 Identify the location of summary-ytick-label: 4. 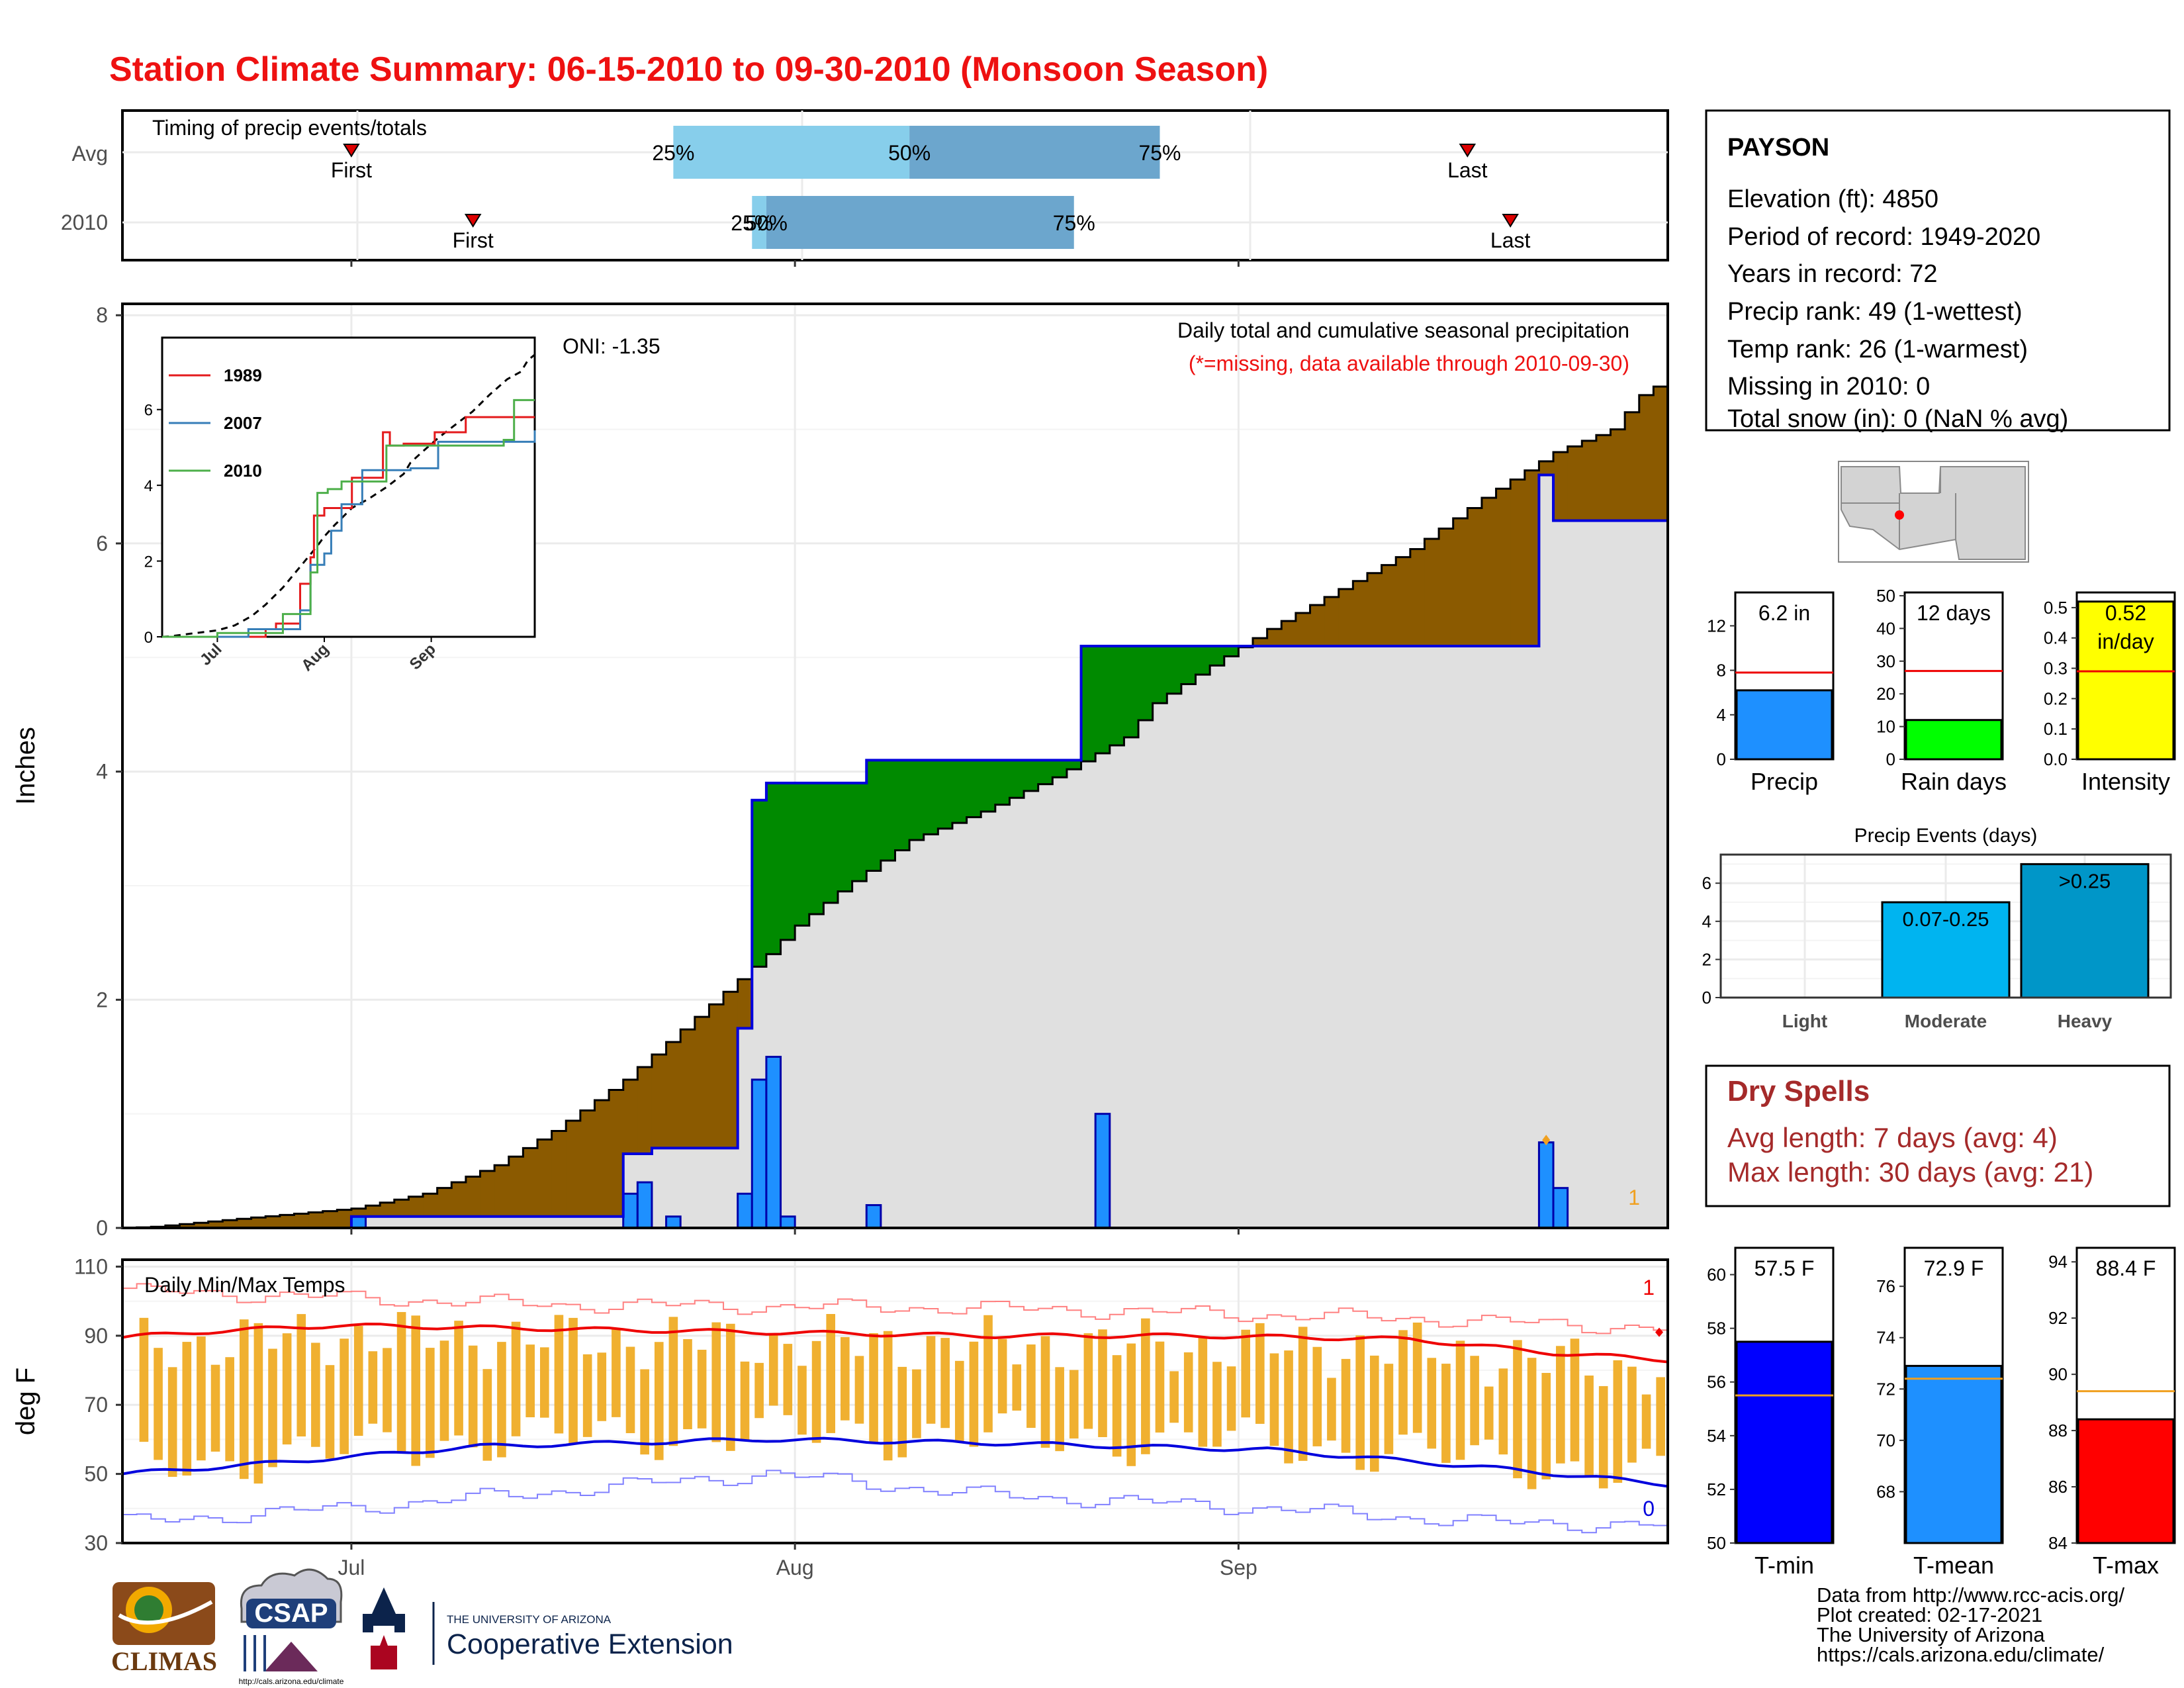
(1721, 715).